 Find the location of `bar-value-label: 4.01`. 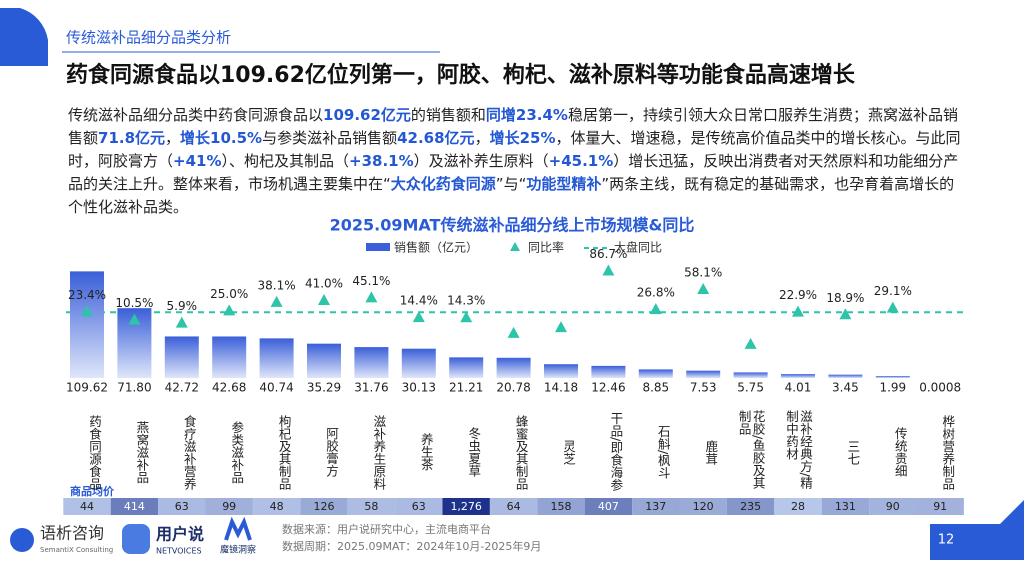

bar-value-label: 4.01 is located at coordinates (798, 388).